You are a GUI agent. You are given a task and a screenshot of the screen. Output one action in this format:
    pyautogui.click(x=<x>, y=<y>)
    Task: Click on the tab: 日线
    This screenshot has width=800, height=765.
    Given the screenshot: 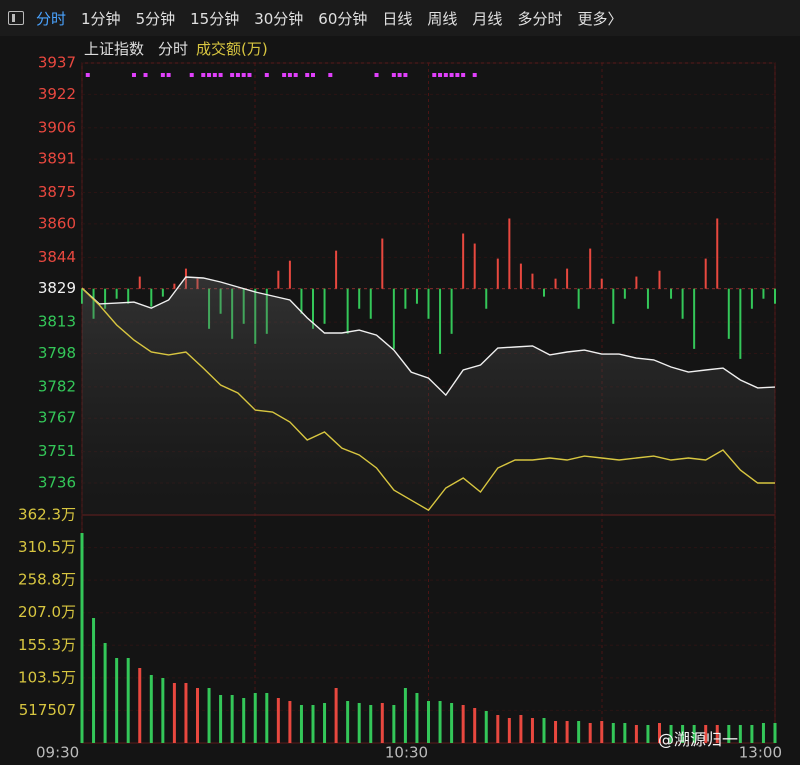 What is the action you would take?
    pyautogui.click(x=397, y=18)
    